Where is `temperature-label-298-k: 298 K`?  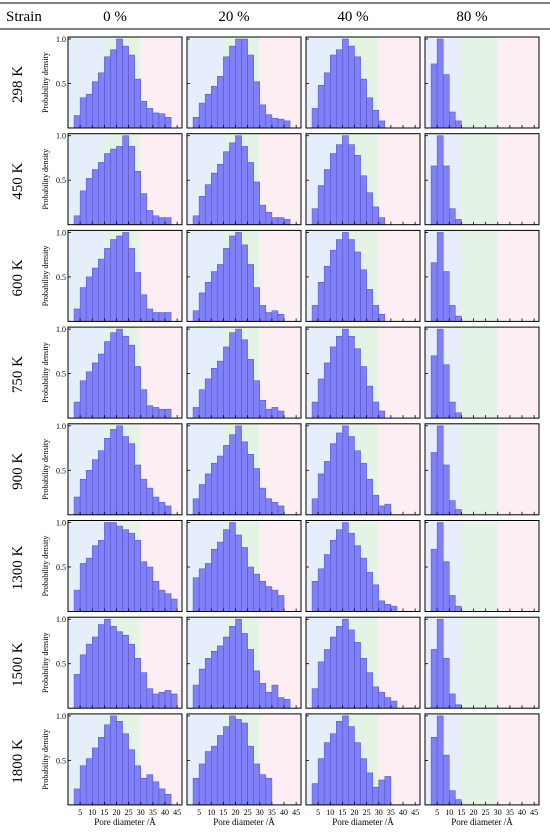
temperature-label-298-k: 298 K is located at coordinates (18, 84).